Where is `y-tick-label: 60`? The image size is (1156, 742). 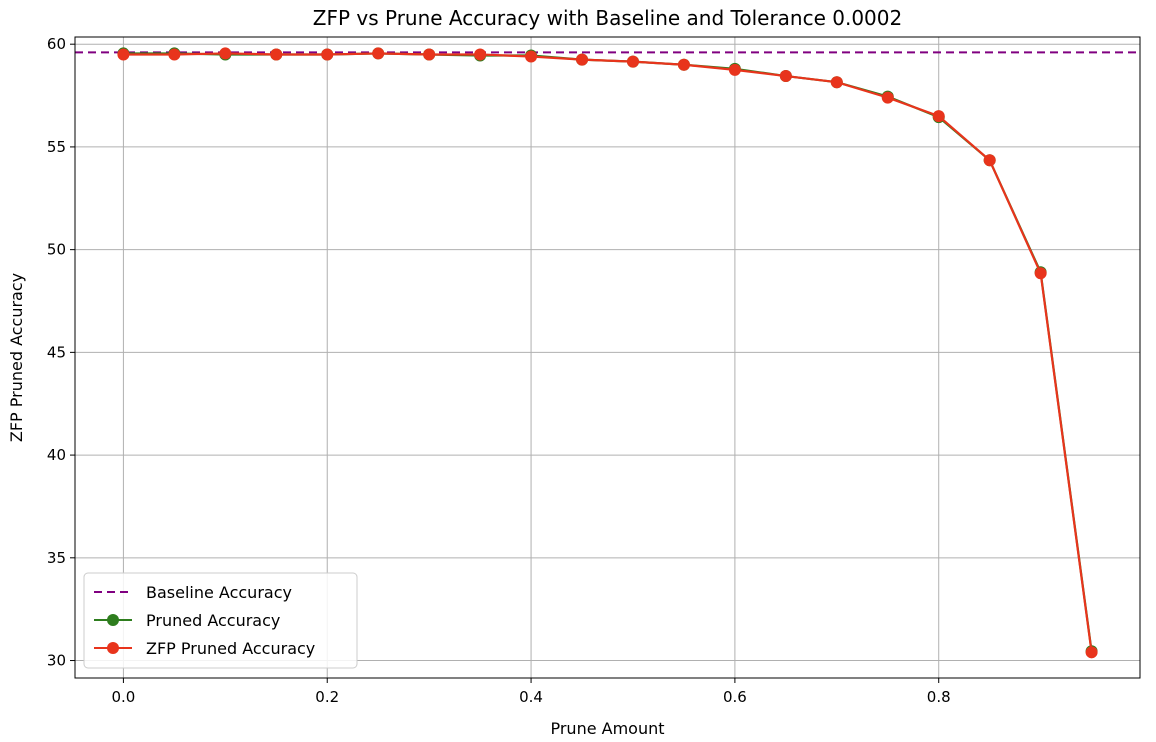
y-tick-label: 60 is located at coordinates (56, 44).